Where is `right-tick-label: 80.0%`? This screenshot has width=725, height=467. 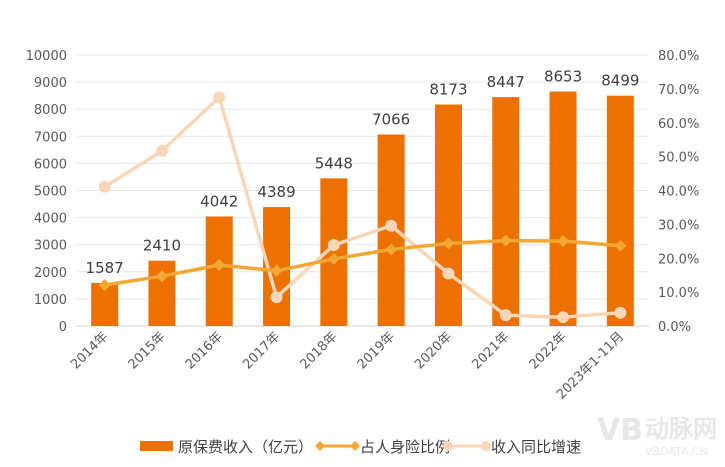 right-tick-label: 80.0% is located at coordinates (678, 56).